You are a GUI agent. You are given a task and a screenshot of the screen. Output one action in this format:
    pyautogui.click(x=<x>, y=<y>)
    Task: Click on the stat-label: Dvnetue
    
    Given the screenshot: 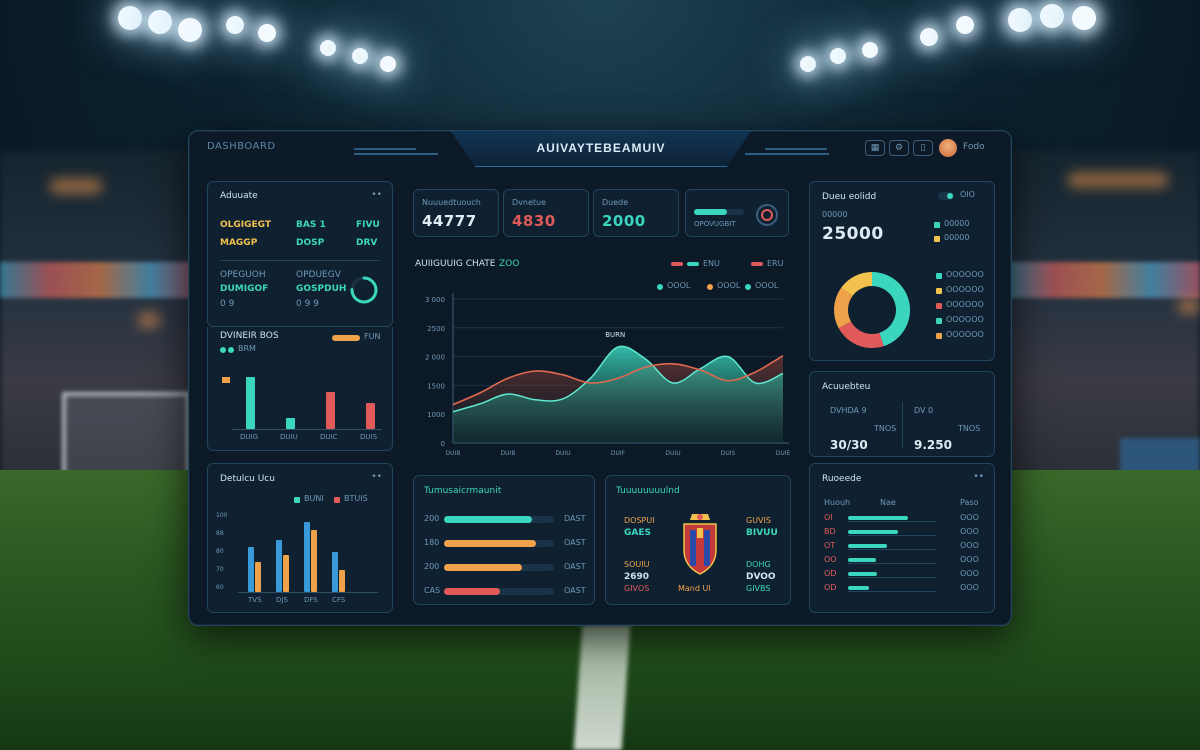 What is the action you would take?
    pyautogui.click(x=529, y=202)
    